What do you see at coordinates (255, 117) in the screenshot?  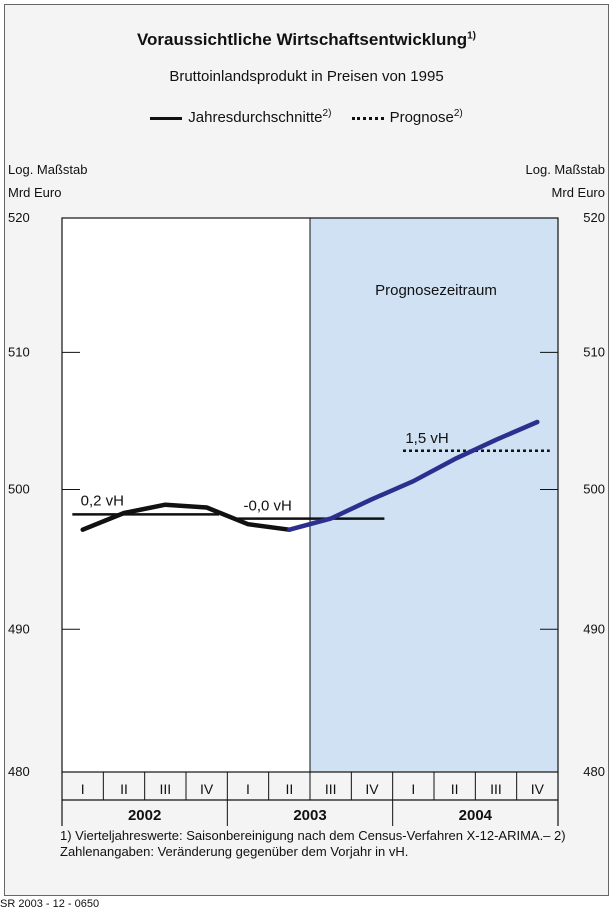 I see `legend-solid-label: Jahresdurchschnitte` at bounding box center [255, 117].